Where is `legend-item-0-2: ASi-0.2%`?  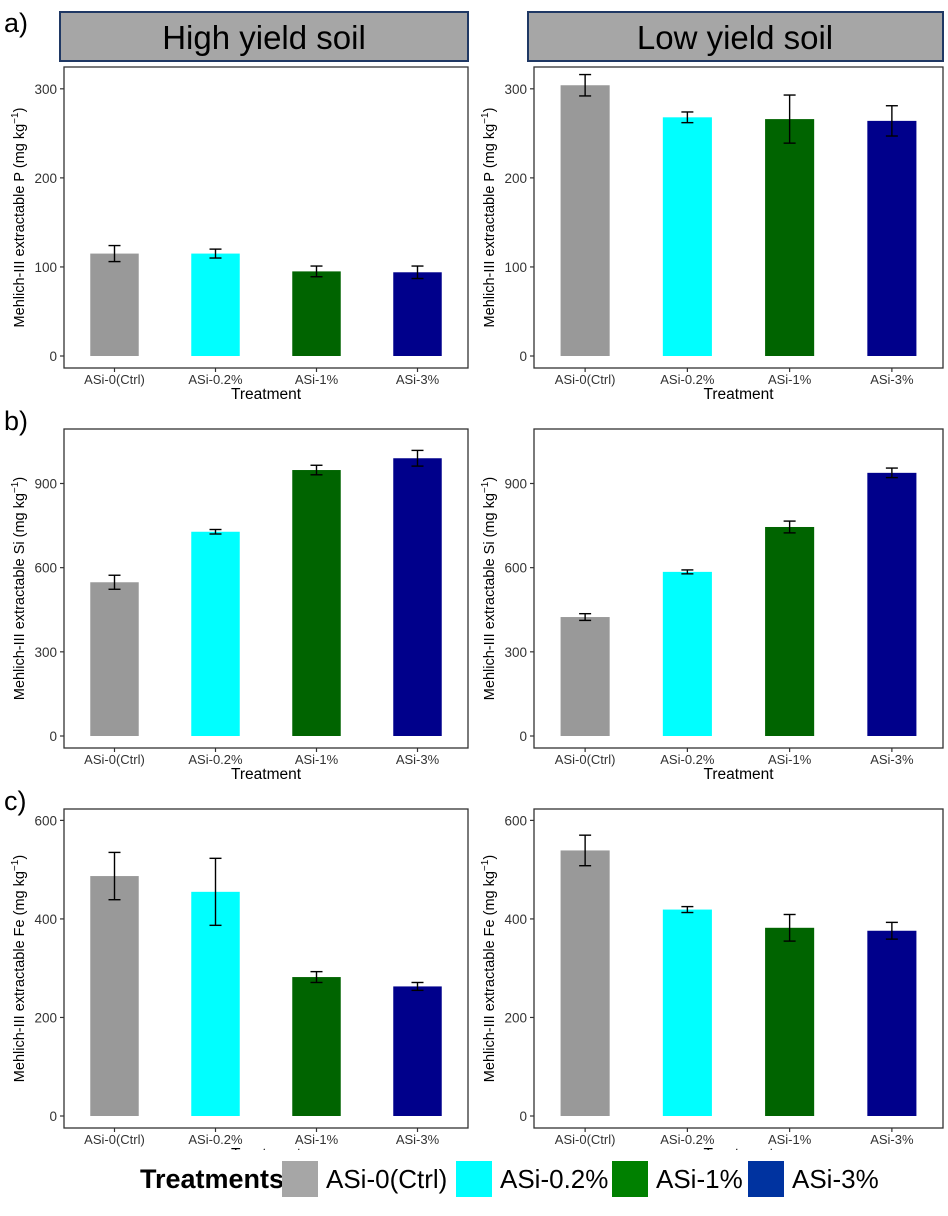 legend-item-0-2: ASi-0.2% is located at coordinates (532, 1179).